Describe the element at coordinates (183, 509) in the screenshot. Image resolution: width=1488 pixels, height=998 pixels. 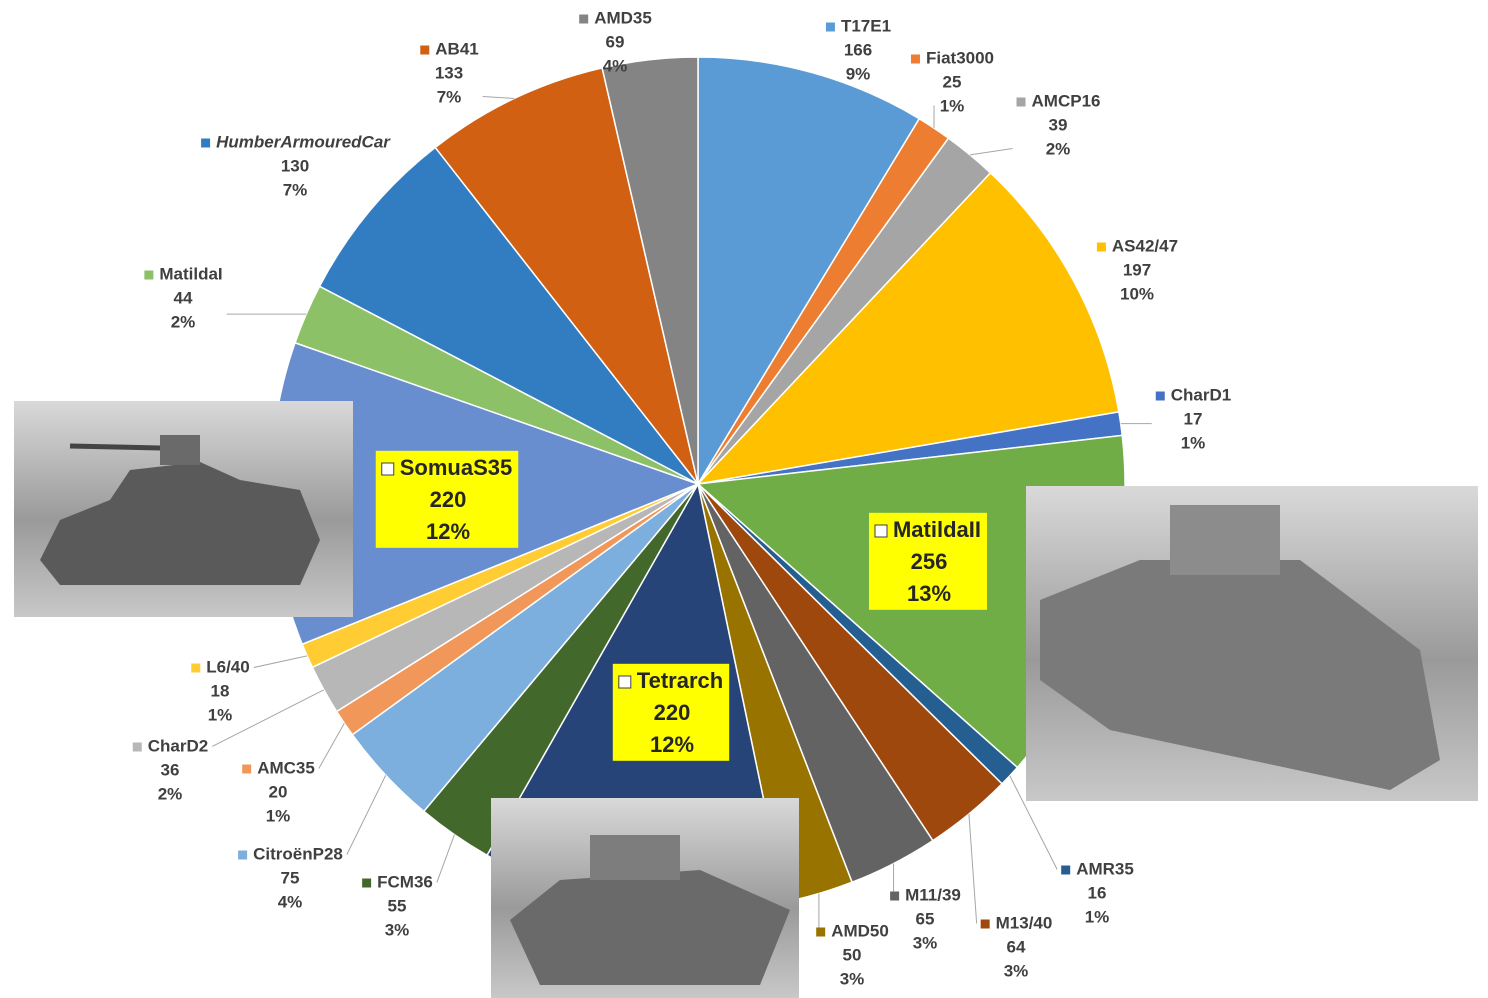
I see `photo-somua` at that location.